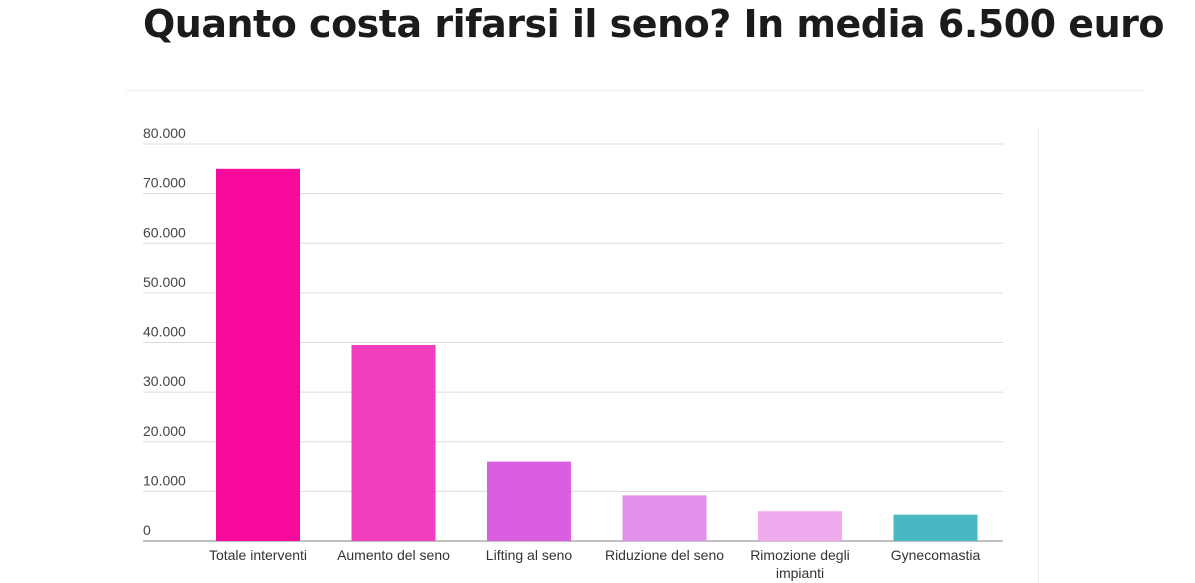 This screenshot has width=1195, height=583. What do you see at coordinates (936, 555) in the screenshot?
I see `x-tick-label: Gynecomastia` at bounding box center [936, 555].